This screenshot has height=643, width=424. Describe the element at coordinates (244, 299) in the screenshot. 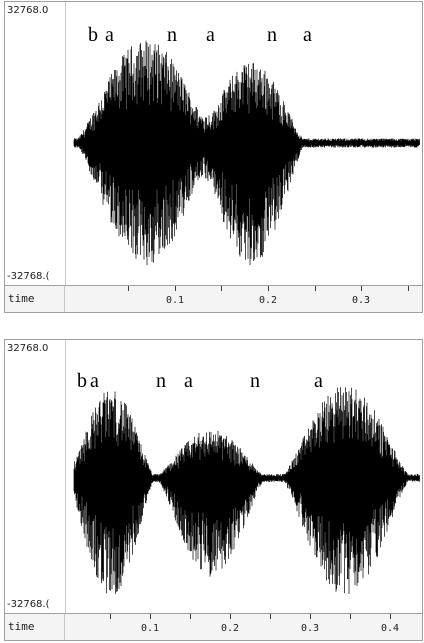

I see `time-axis-ticks: 0.1 0.2 0.3` at that location.